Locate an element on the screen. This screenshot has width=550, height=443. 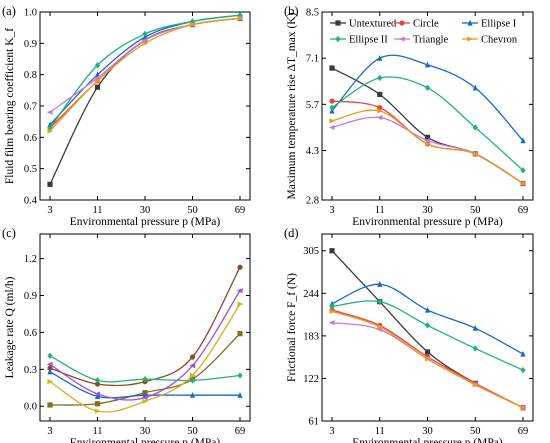
y-tick-label: 0.7 is located at coordinates (30, 107).